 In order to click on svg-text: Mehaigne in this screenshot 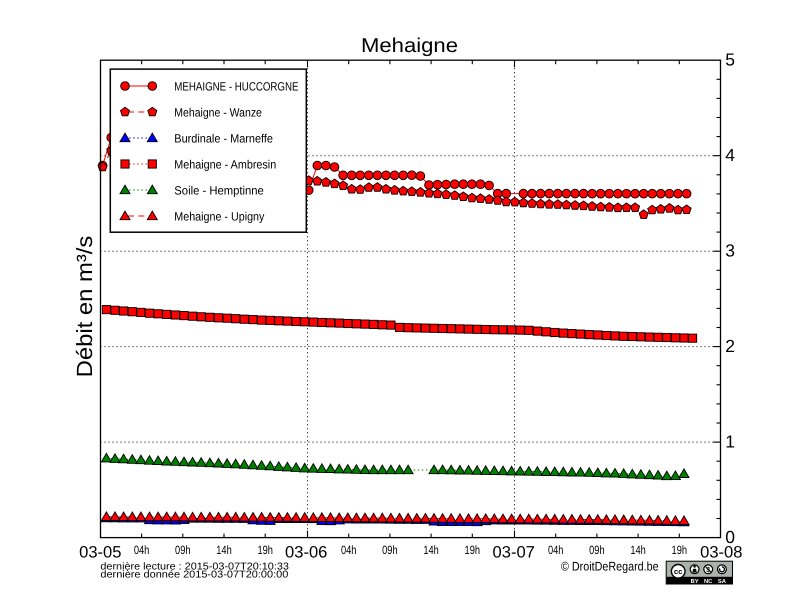, I will do `click(409, 46)`.